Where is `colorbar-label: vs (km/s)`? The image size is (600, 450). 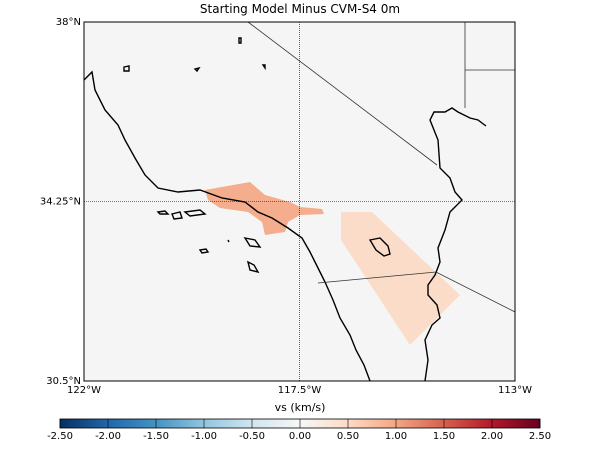
colorbar-label: vs (km/s) is located at coordinates (300, 407).